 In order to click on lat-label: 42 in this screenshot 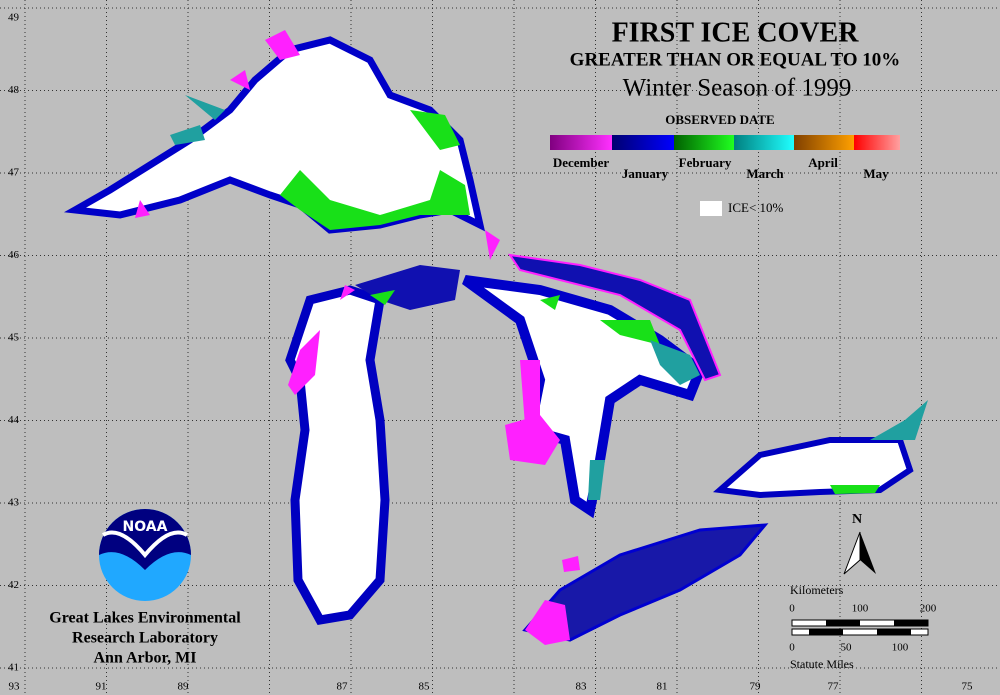, I will do `click(13, 585)`.